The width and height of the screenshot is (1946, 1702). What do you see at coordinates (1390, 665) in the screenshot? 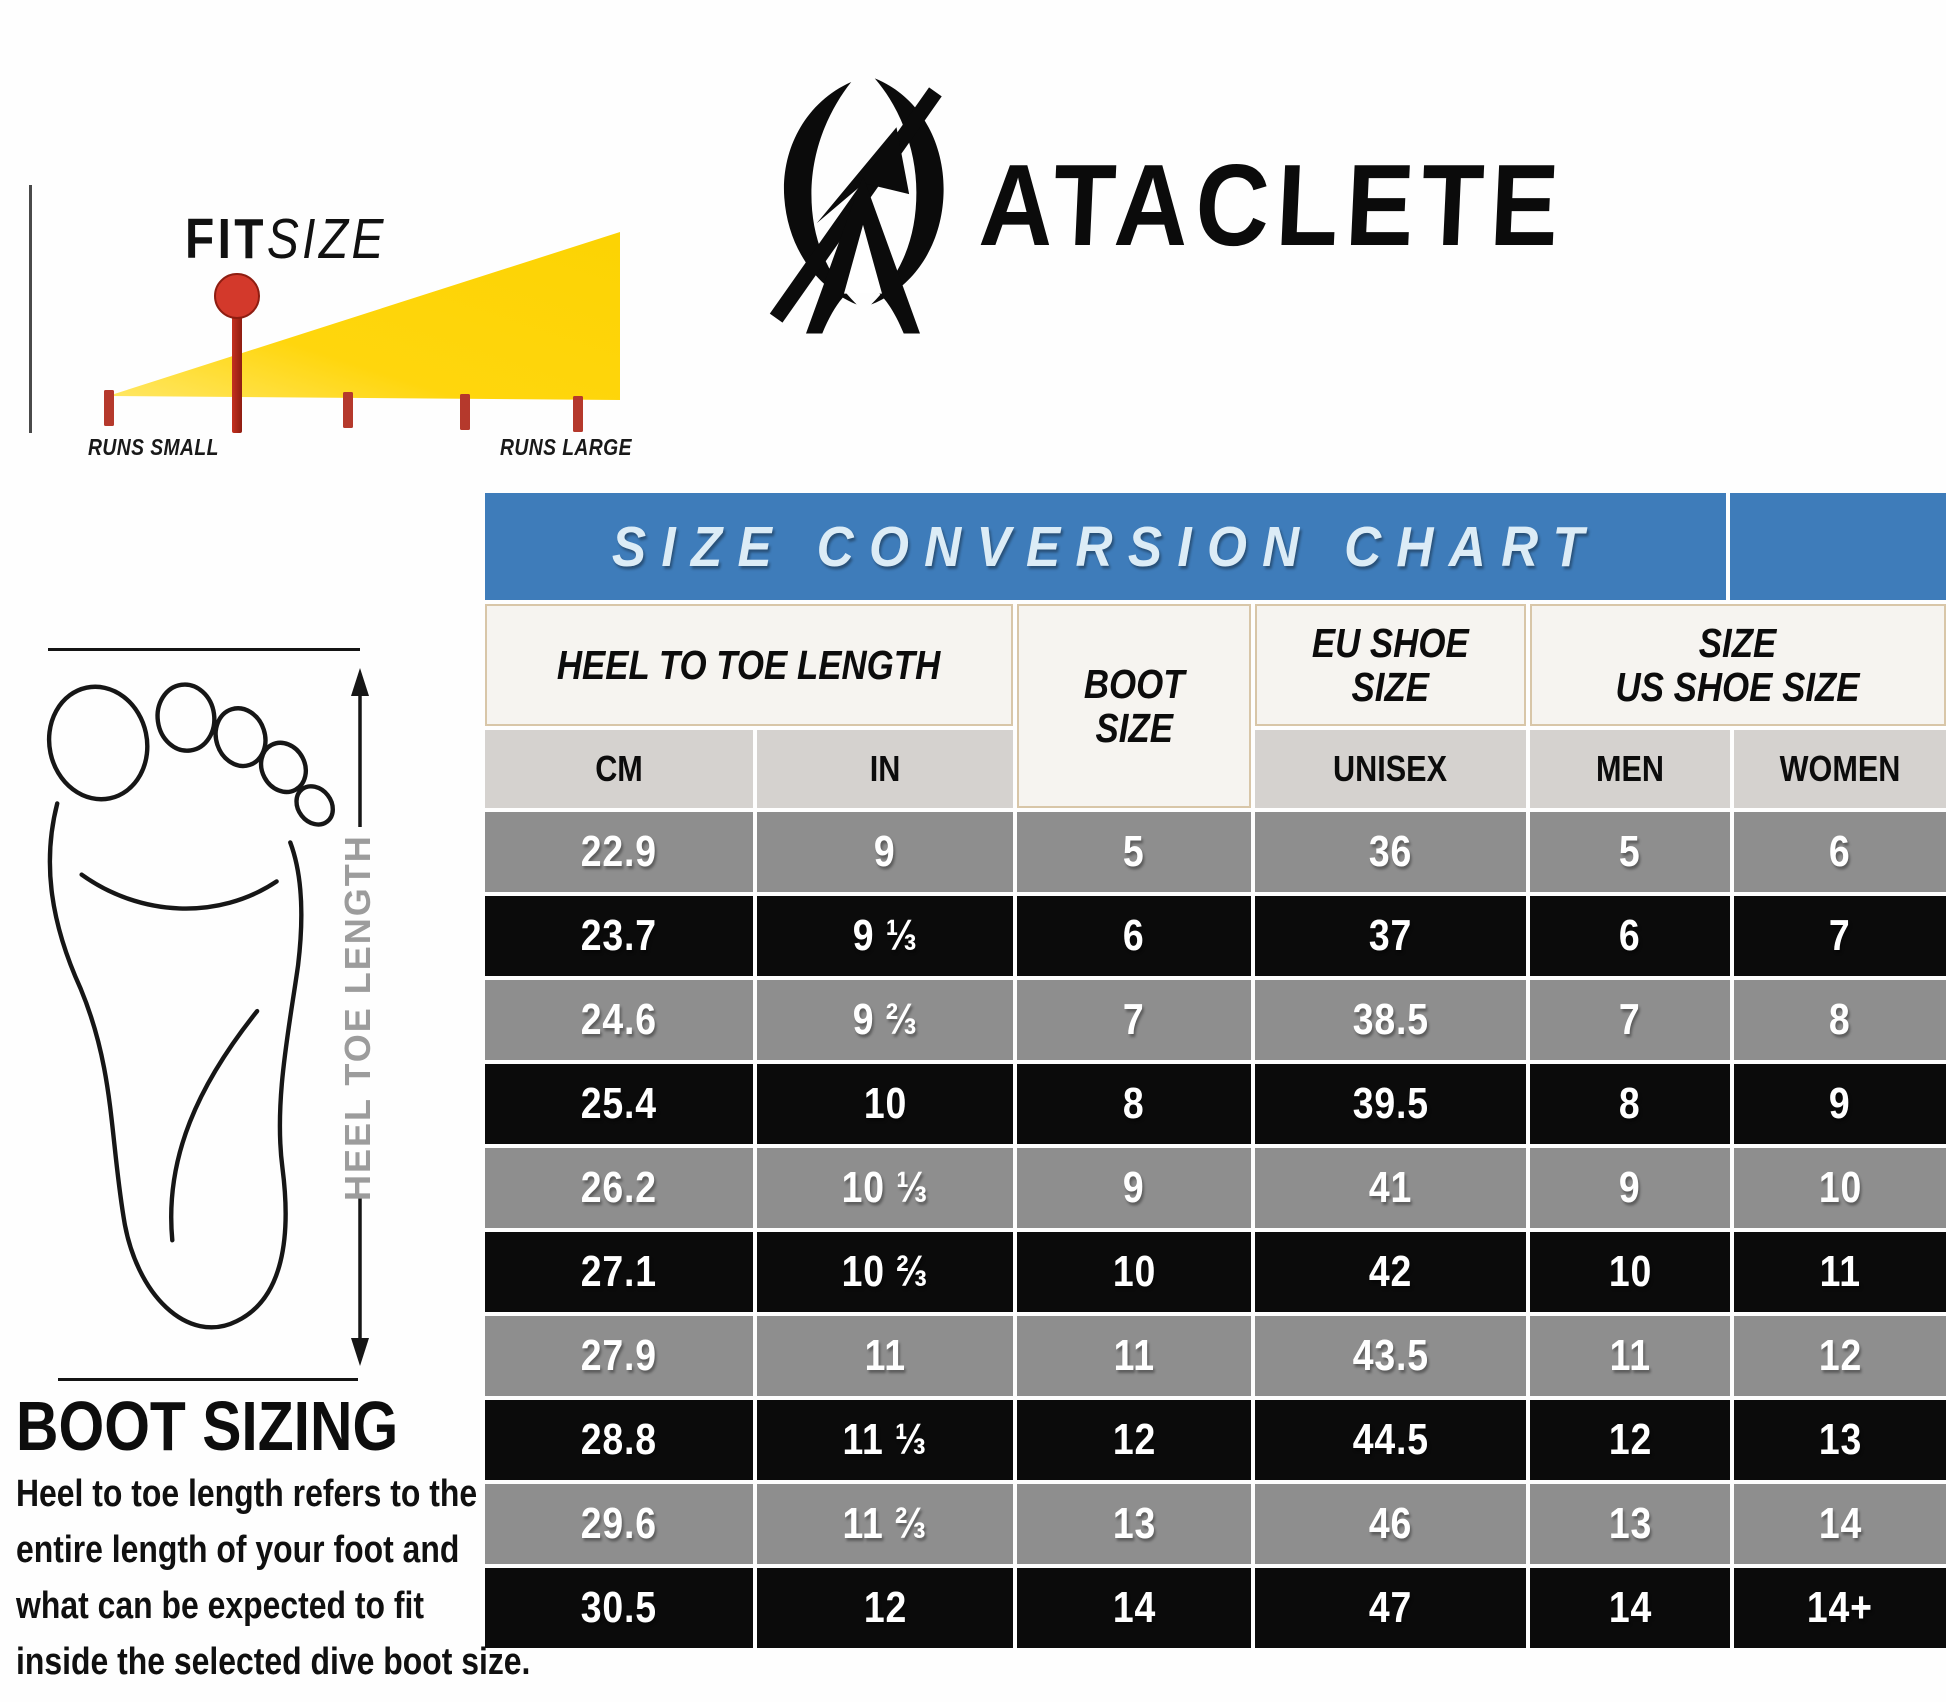
I see `header-eu-shoe-size: EU SHOE SIZE` at bounding box center [1390, 665].